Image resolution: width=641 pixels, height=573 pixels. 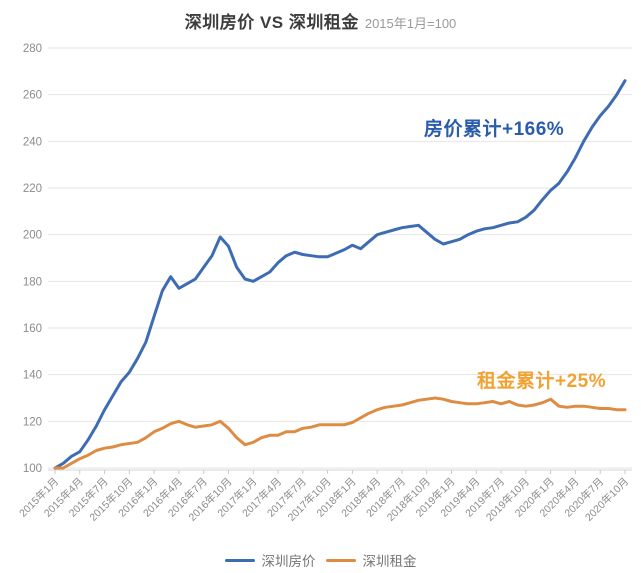 I want to click on y-axis-label-100: 100, so click(x=32, y=469).